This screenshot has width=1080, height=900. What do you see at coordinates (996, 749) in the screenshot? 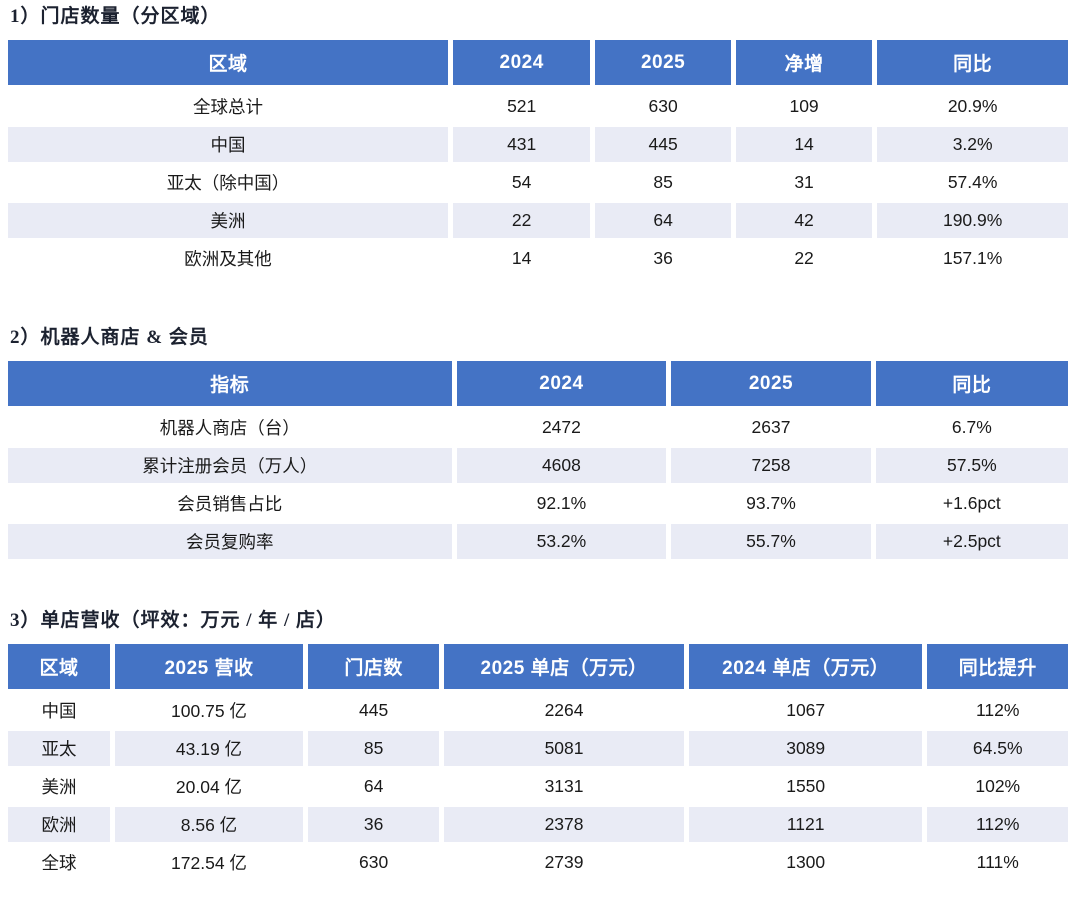
I see `table-cell: 64.5%` at bounding box center [996, 749].